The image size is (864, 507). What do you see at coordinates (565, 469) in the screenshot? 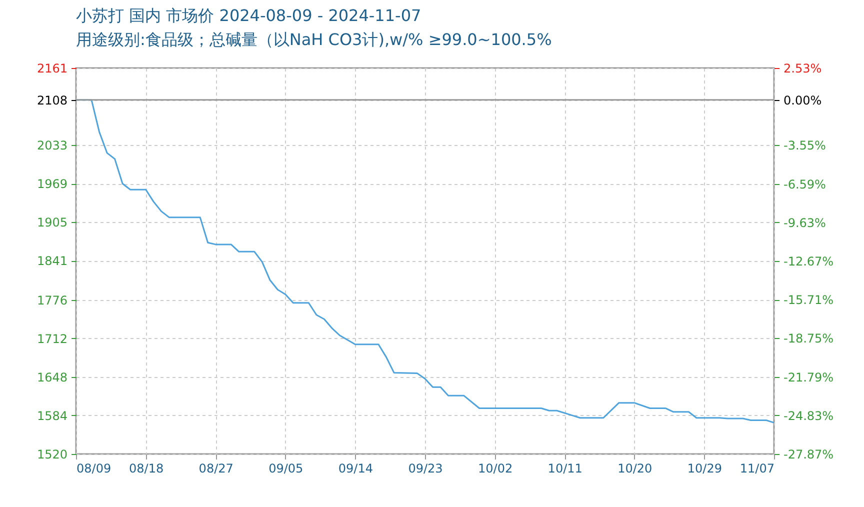
I see `x-tick-label: 10/11` at bounding box center [565, 469].